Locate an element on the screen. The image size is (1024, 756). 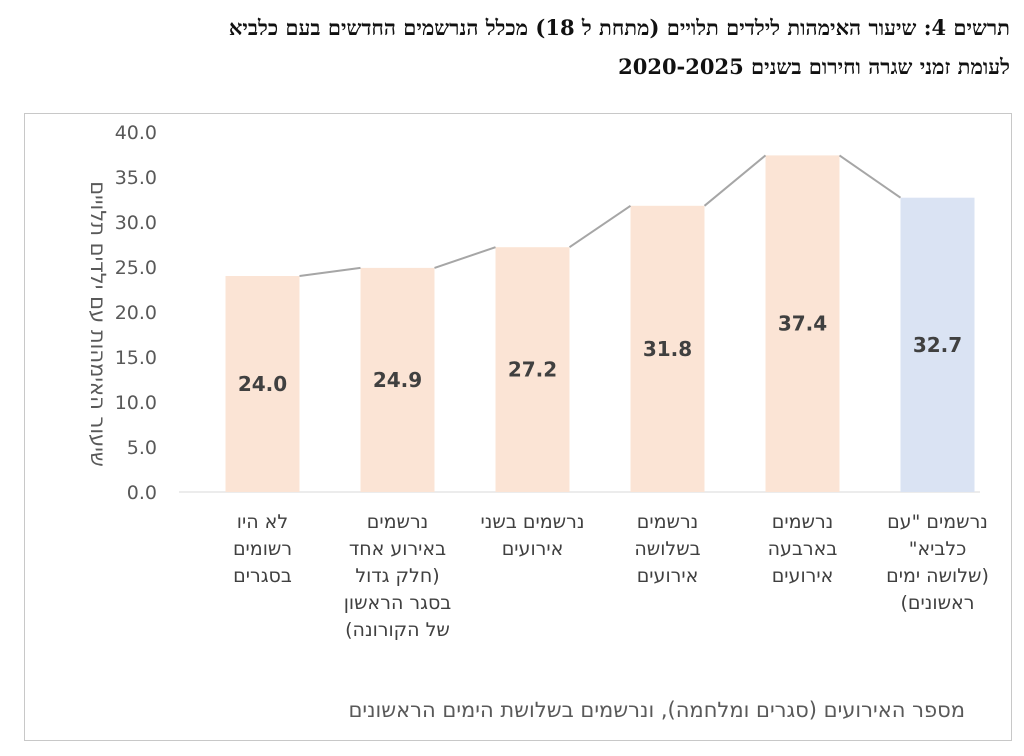
y-axis-title: שיעור האימהות עם ילדים תלויים is located at coordinates (98, 324).